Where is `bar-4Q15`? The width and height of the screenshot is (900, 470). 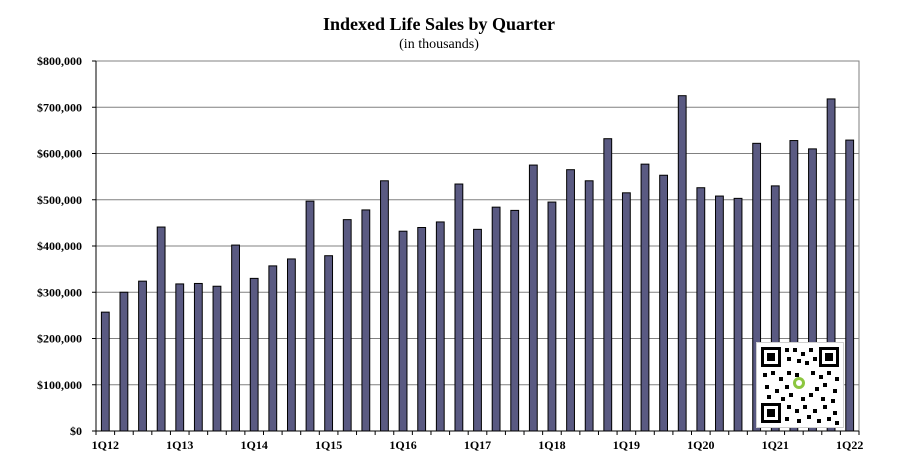 bar-4Q15 is located at coordinates (384, 306).